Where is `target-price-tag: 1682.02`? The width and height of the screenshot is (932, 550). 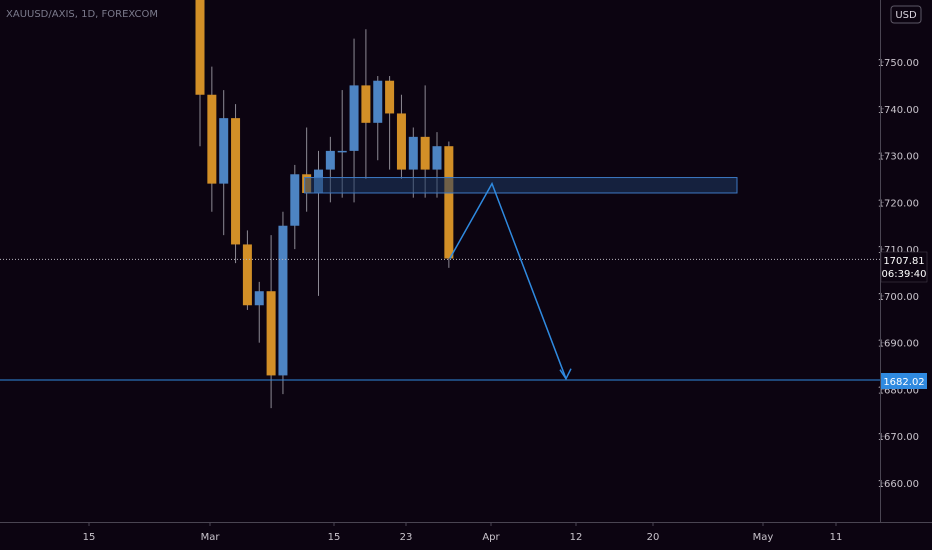 target-price-tag: 1682.02 is located at coordinates (904, 381).